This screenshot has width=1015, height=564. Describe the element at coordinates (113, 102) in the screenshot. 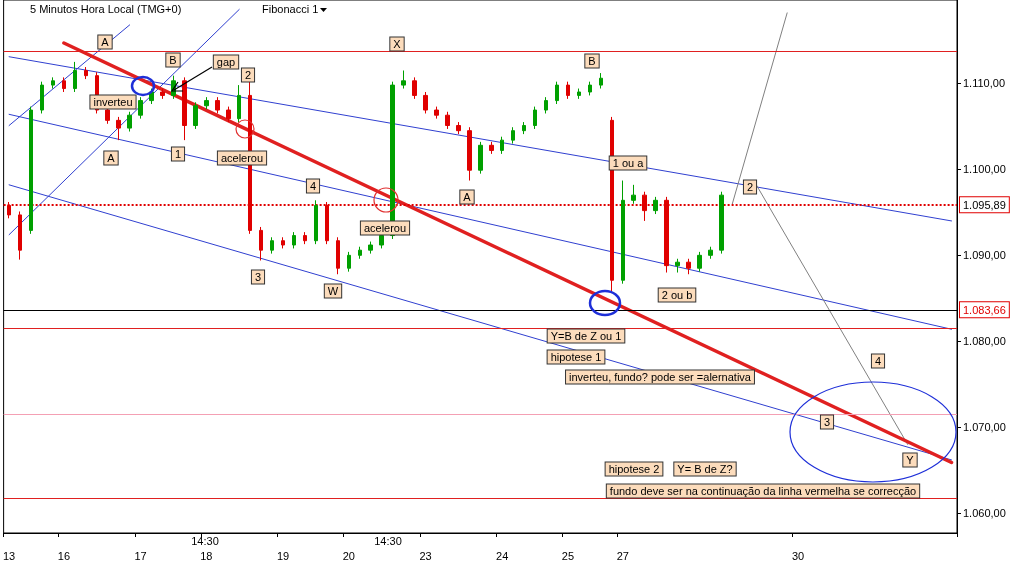

I see `annotation: inverteu` at that location.